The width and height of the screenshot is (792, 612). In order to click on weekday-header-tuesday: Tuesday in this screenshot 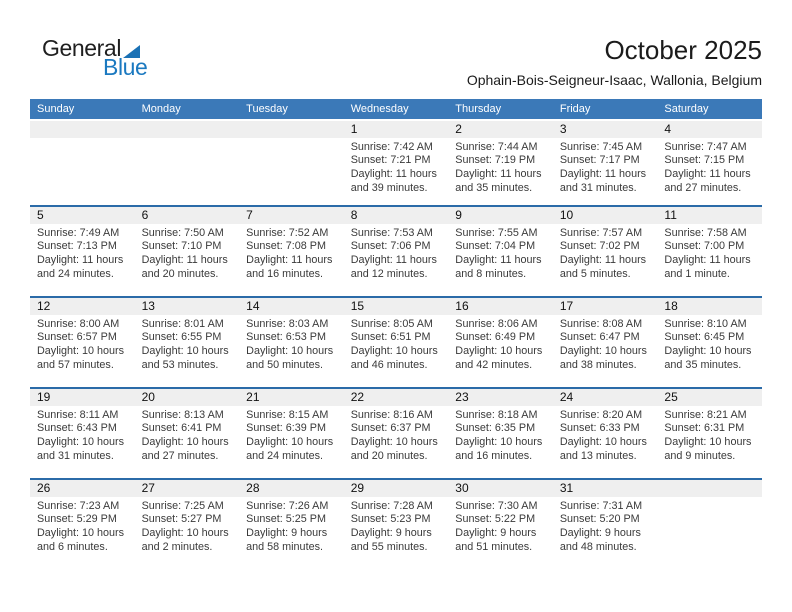, I will do `click(267, 108)`.